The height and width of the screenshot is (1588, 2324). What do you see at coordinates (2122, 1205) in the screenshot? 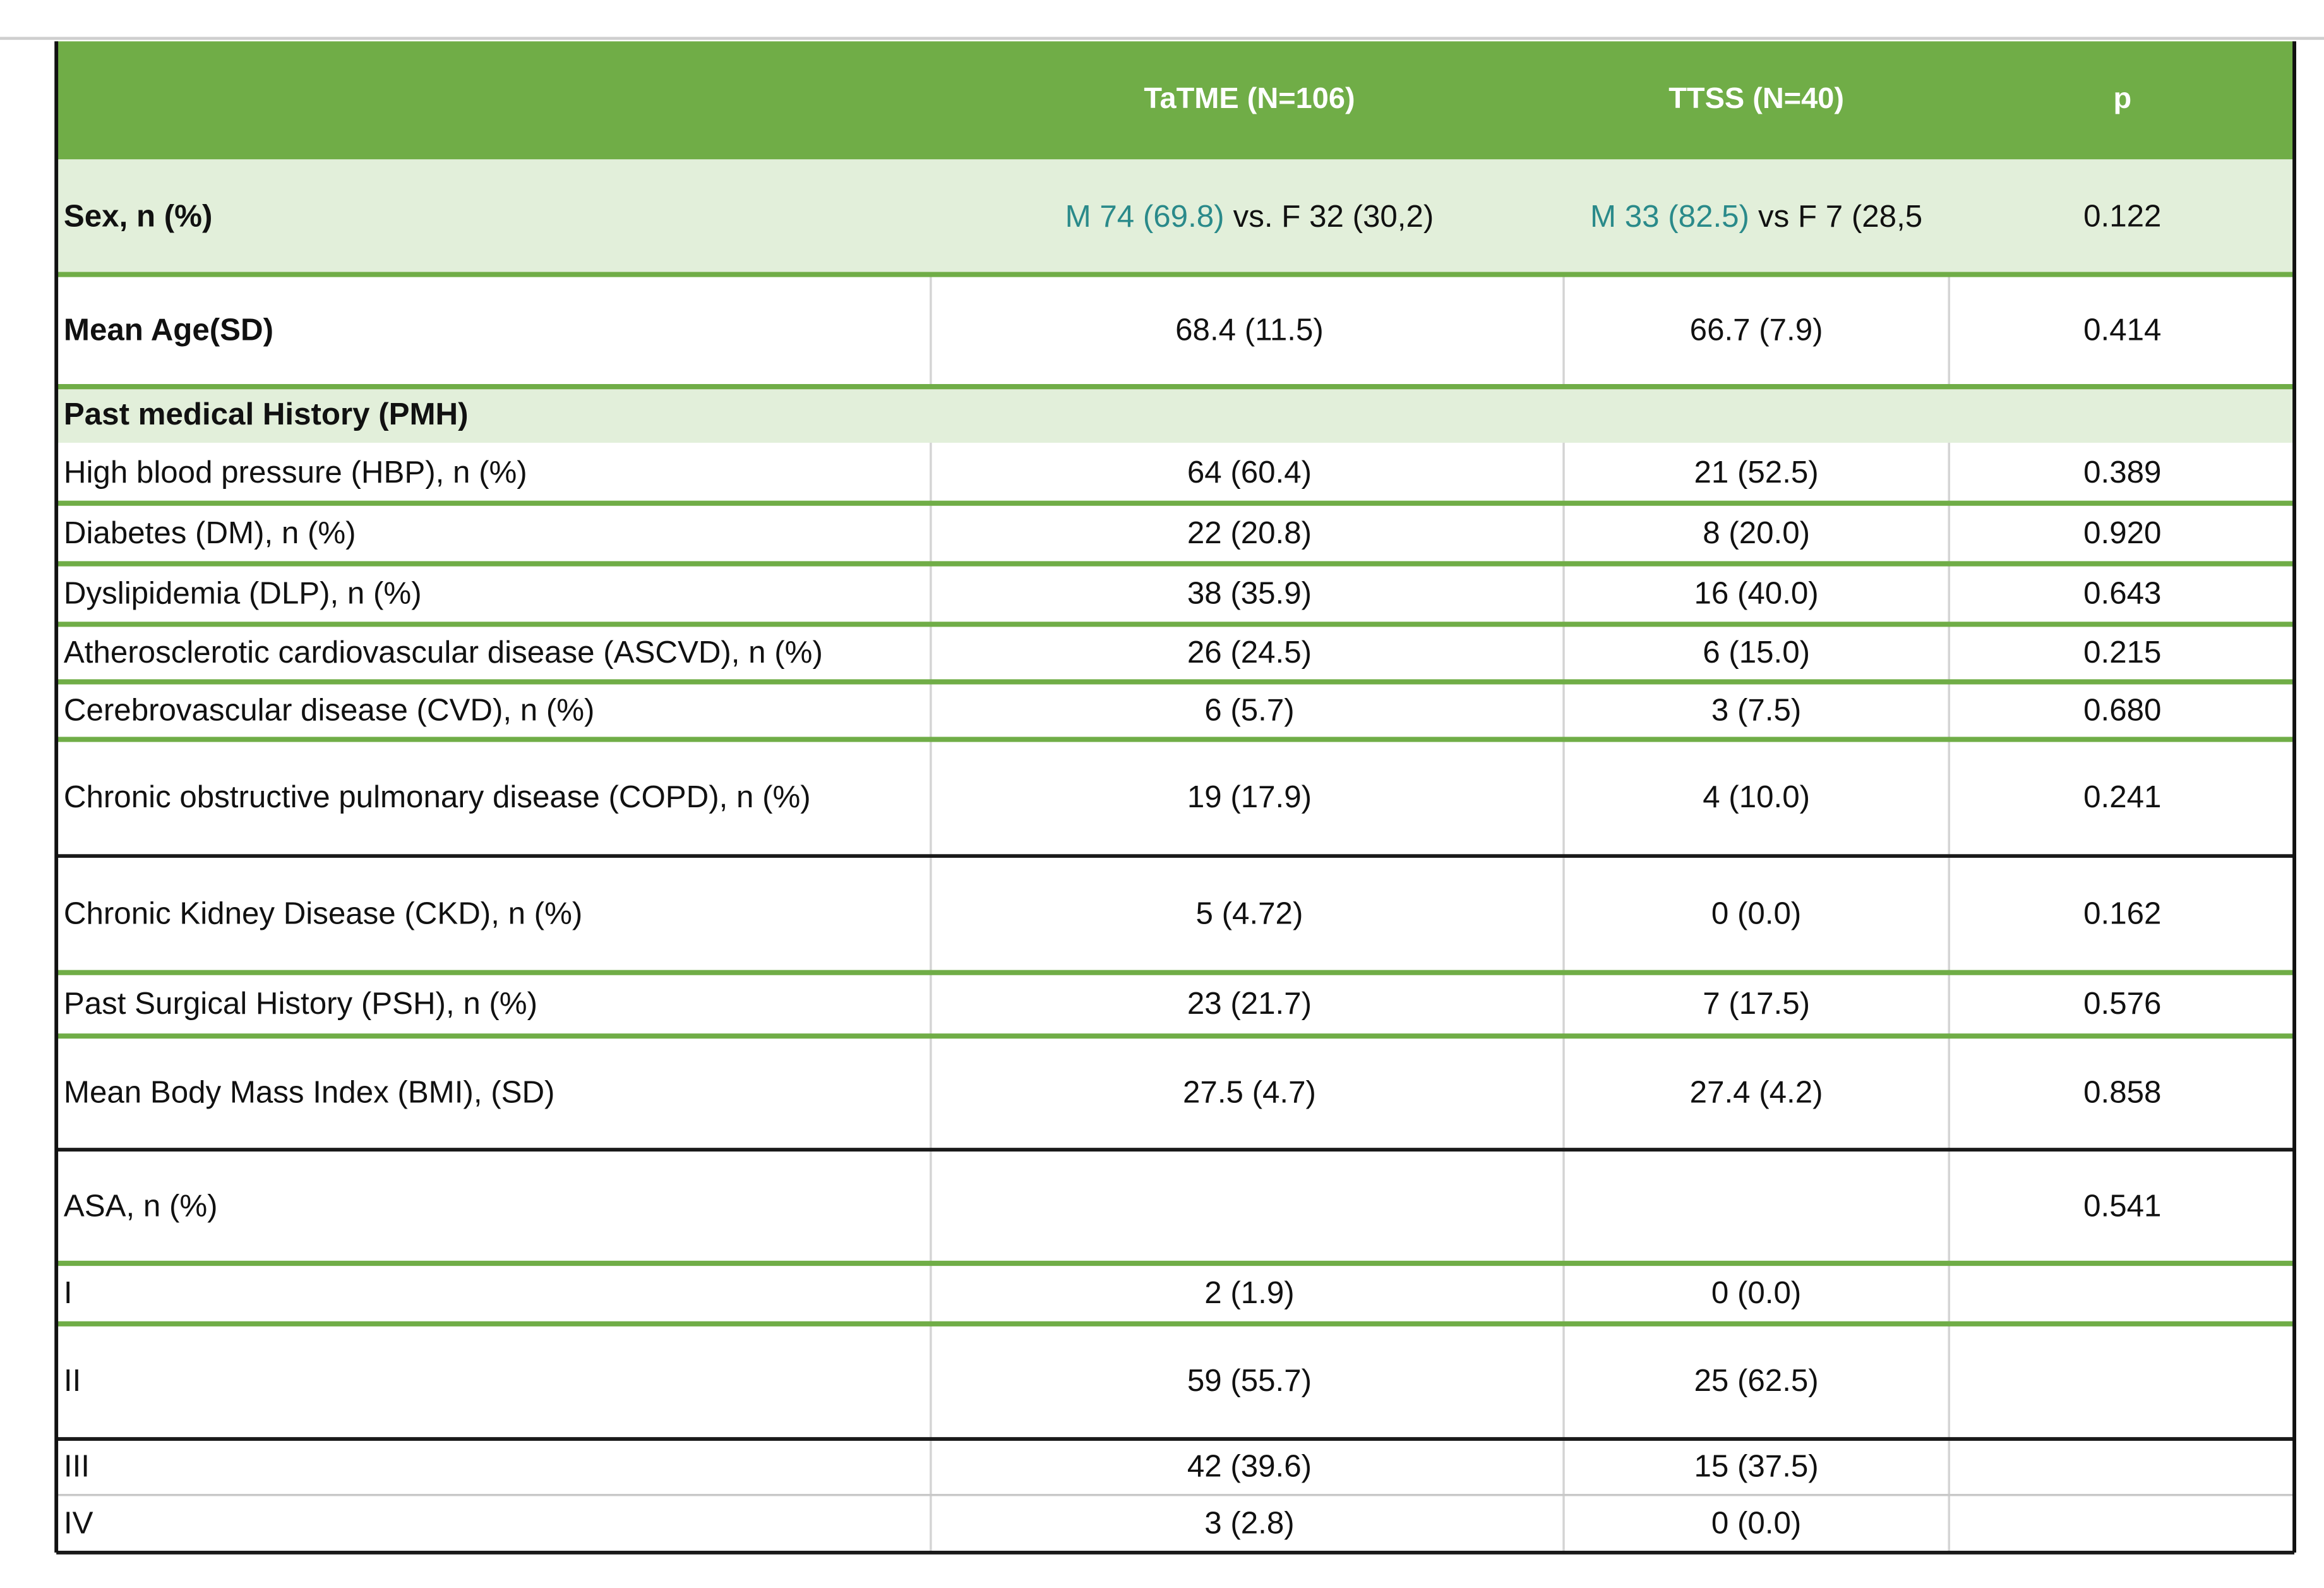
I see `p-value: 0.541` at bounding box center [2122, 1205].